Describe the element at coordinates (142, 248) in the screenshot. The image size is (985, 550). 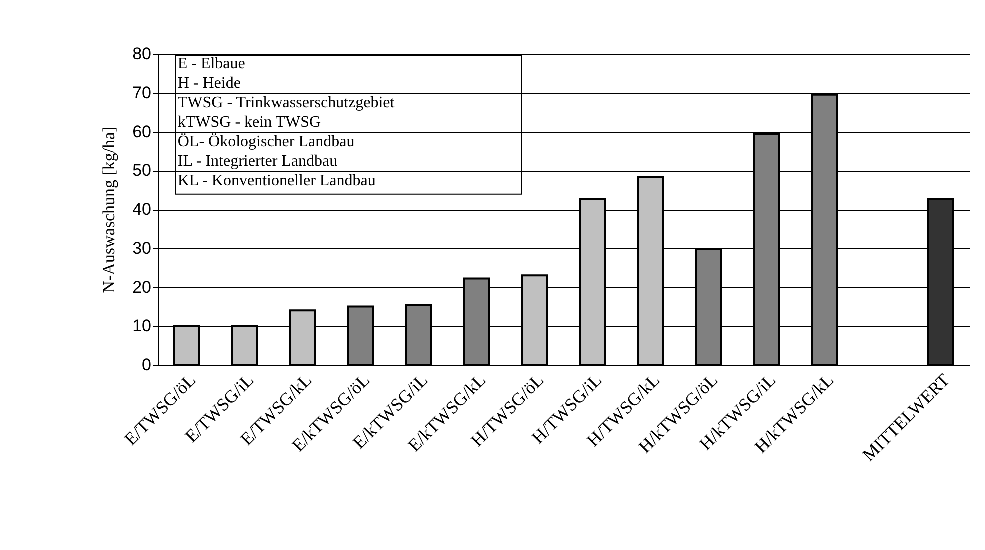
I see `y-tick-label: 30` at that location.